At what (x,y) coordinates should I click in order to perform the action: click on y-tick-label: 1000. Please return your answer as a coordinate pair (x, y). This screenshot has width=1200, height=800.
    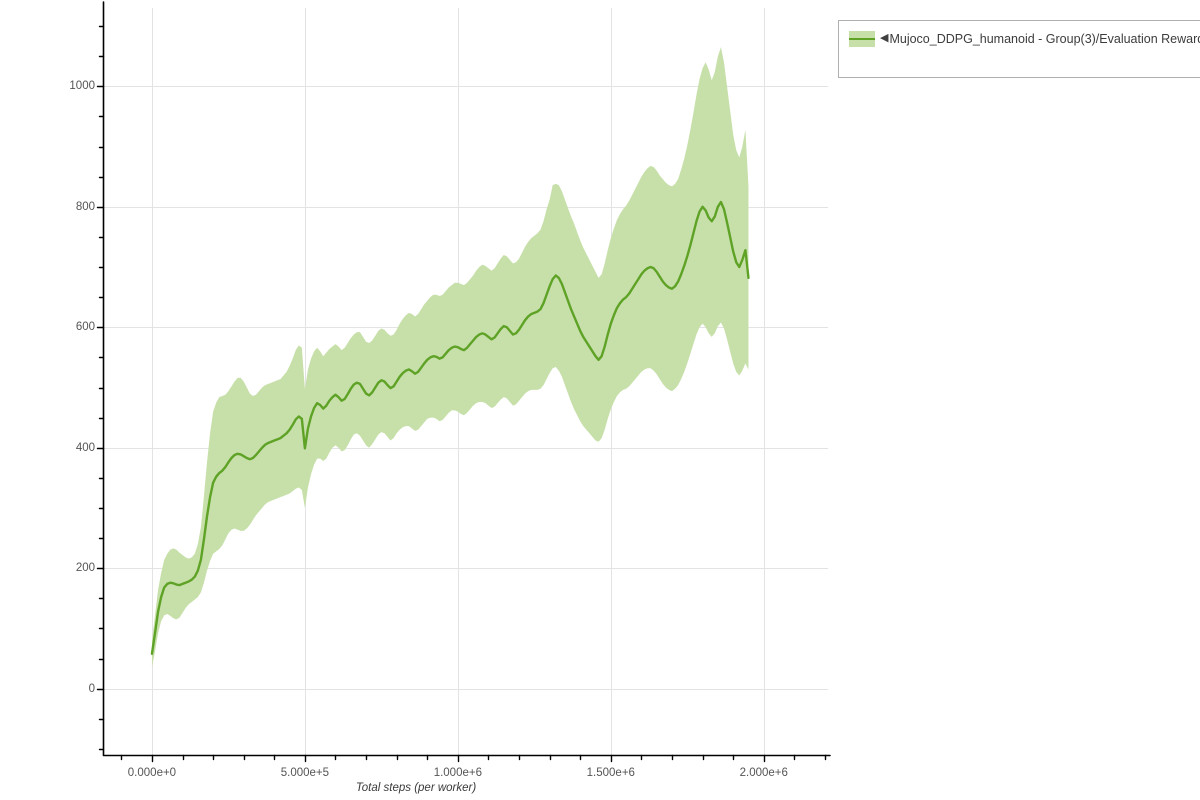
    Looking at the image, I should click on (82, 86).